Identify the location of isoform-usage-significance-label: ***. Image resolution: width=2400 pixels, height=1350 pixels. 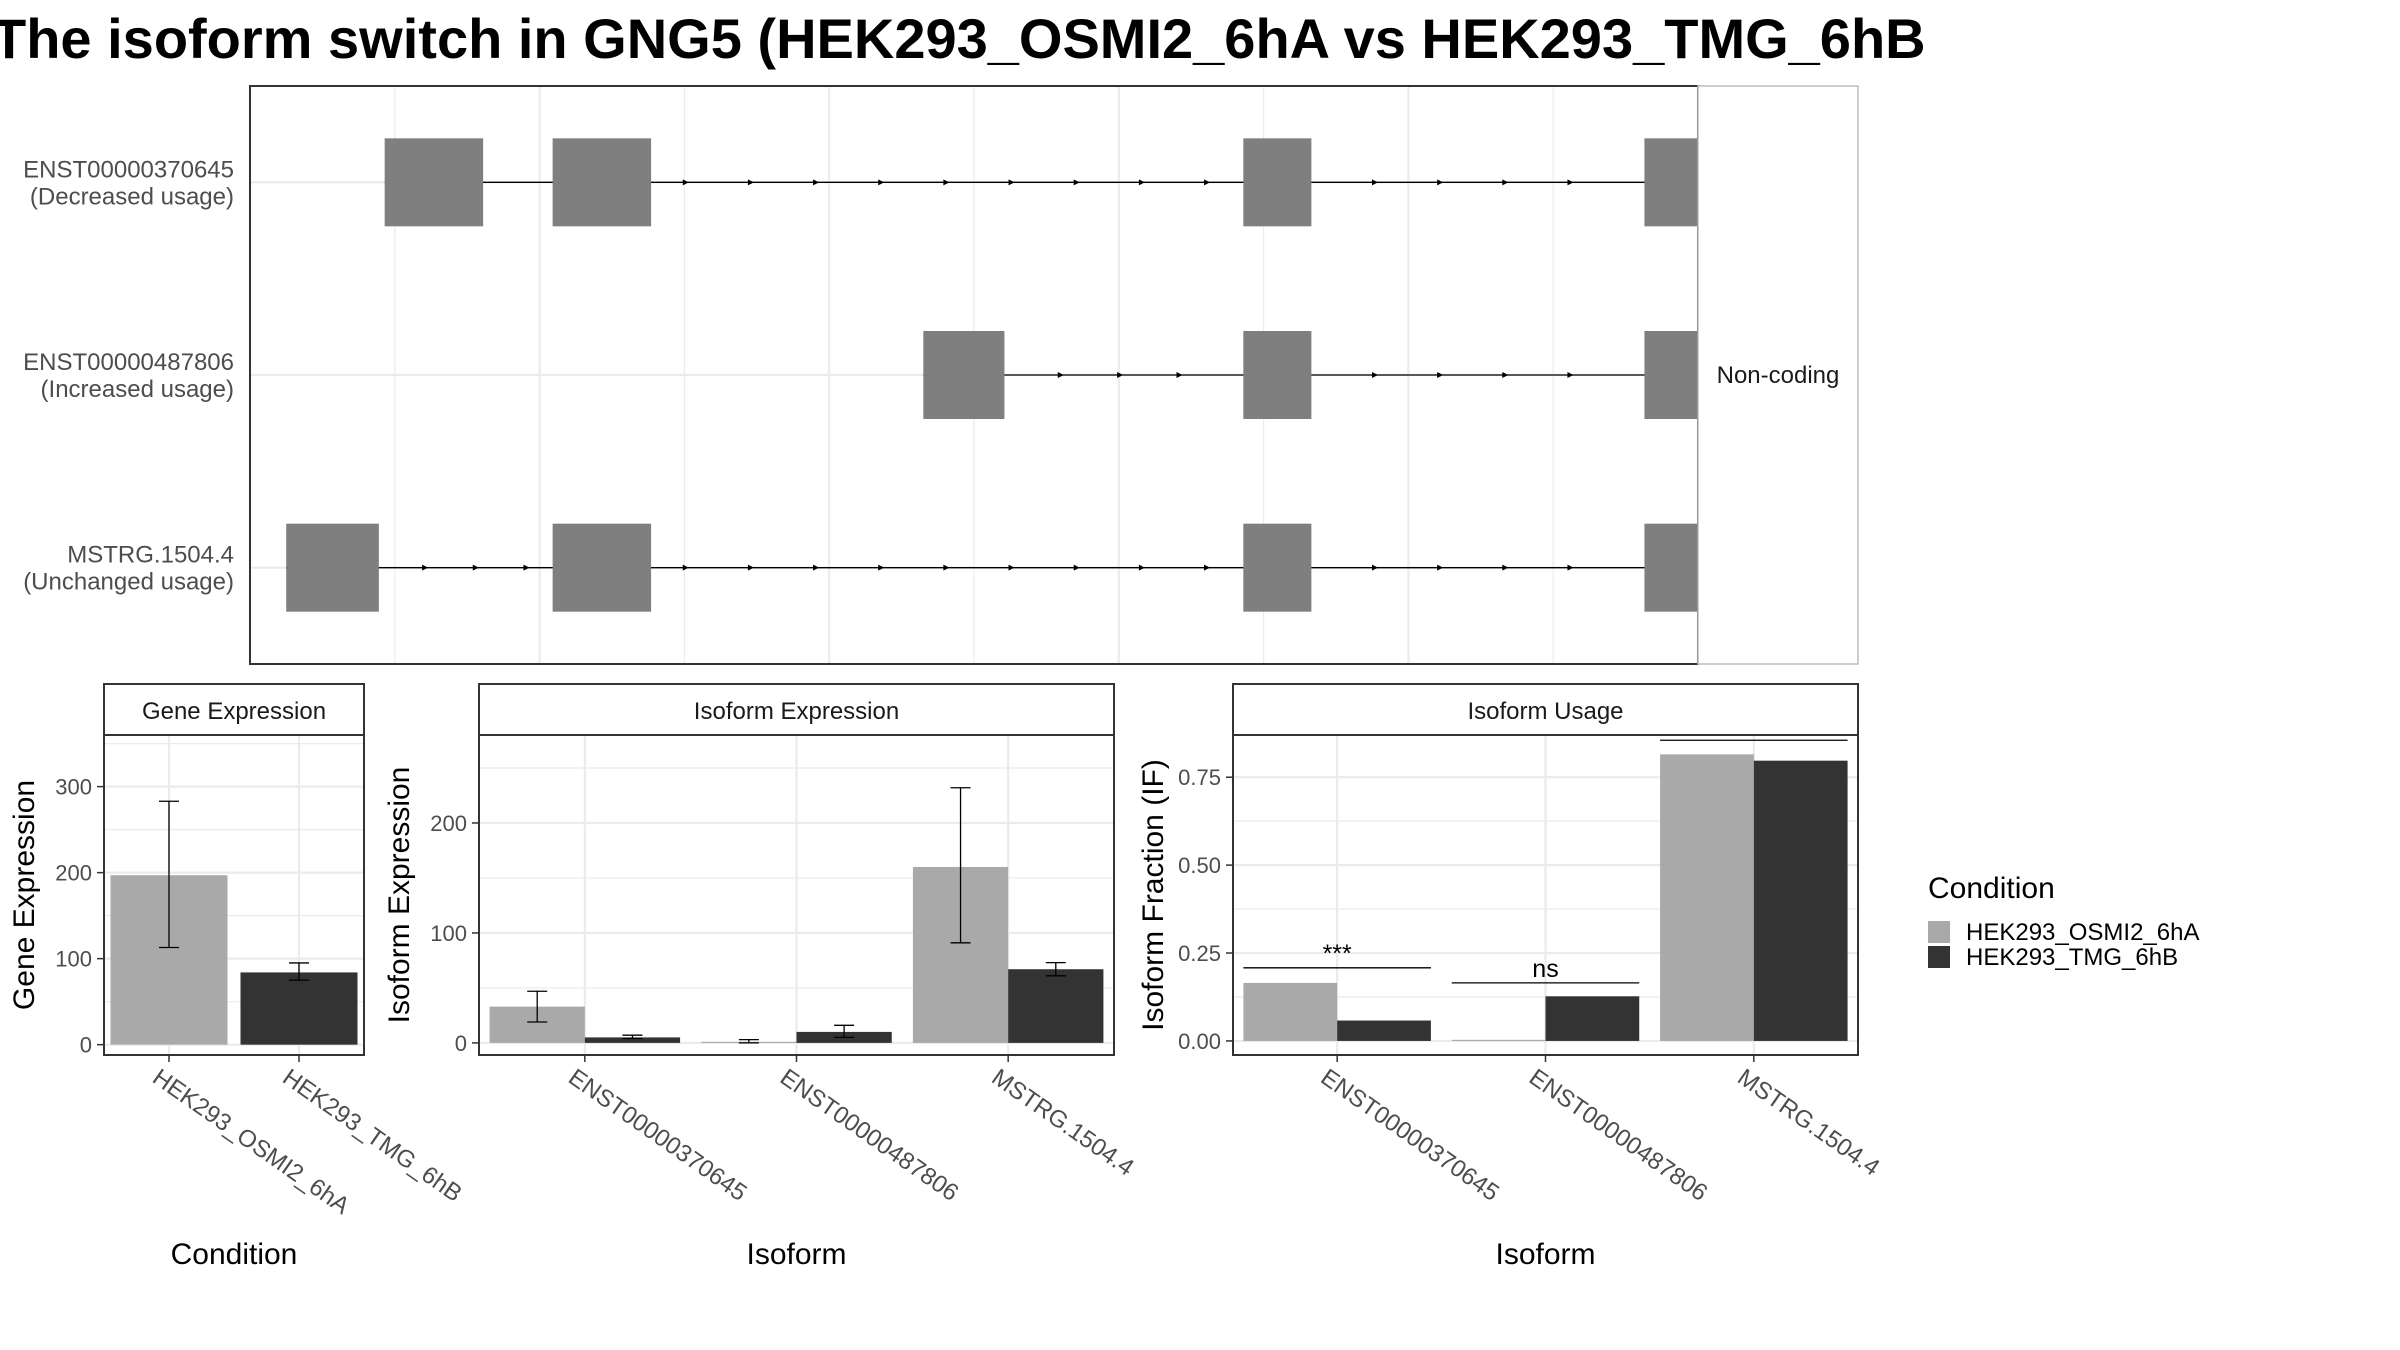
(1337, 954).